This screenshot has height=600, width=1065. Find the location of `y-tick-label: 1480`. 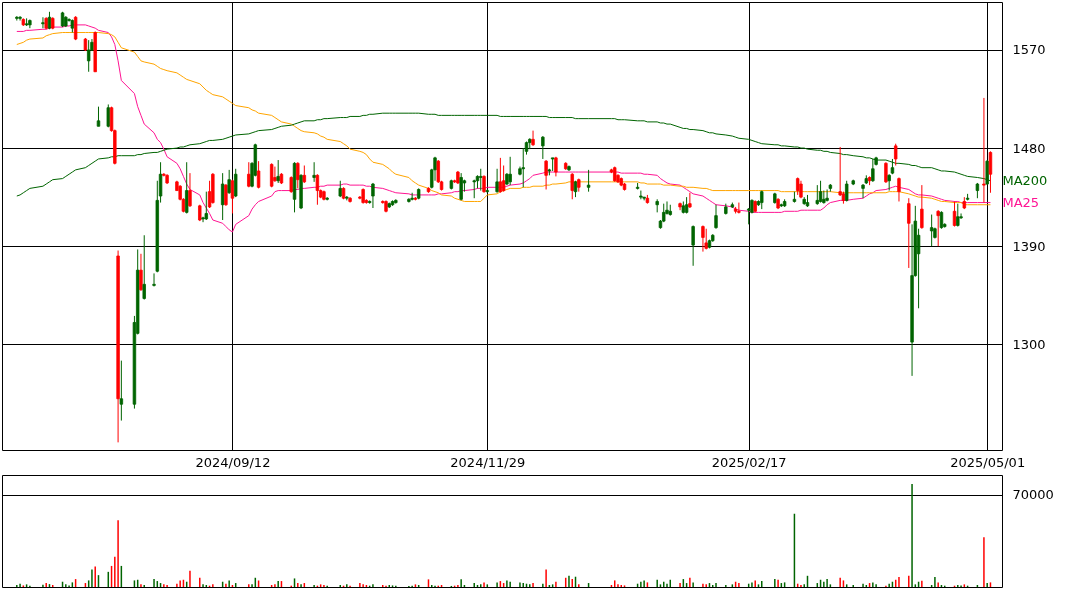

y-tick-label: 1480 is located at coordinates (1029, 148).